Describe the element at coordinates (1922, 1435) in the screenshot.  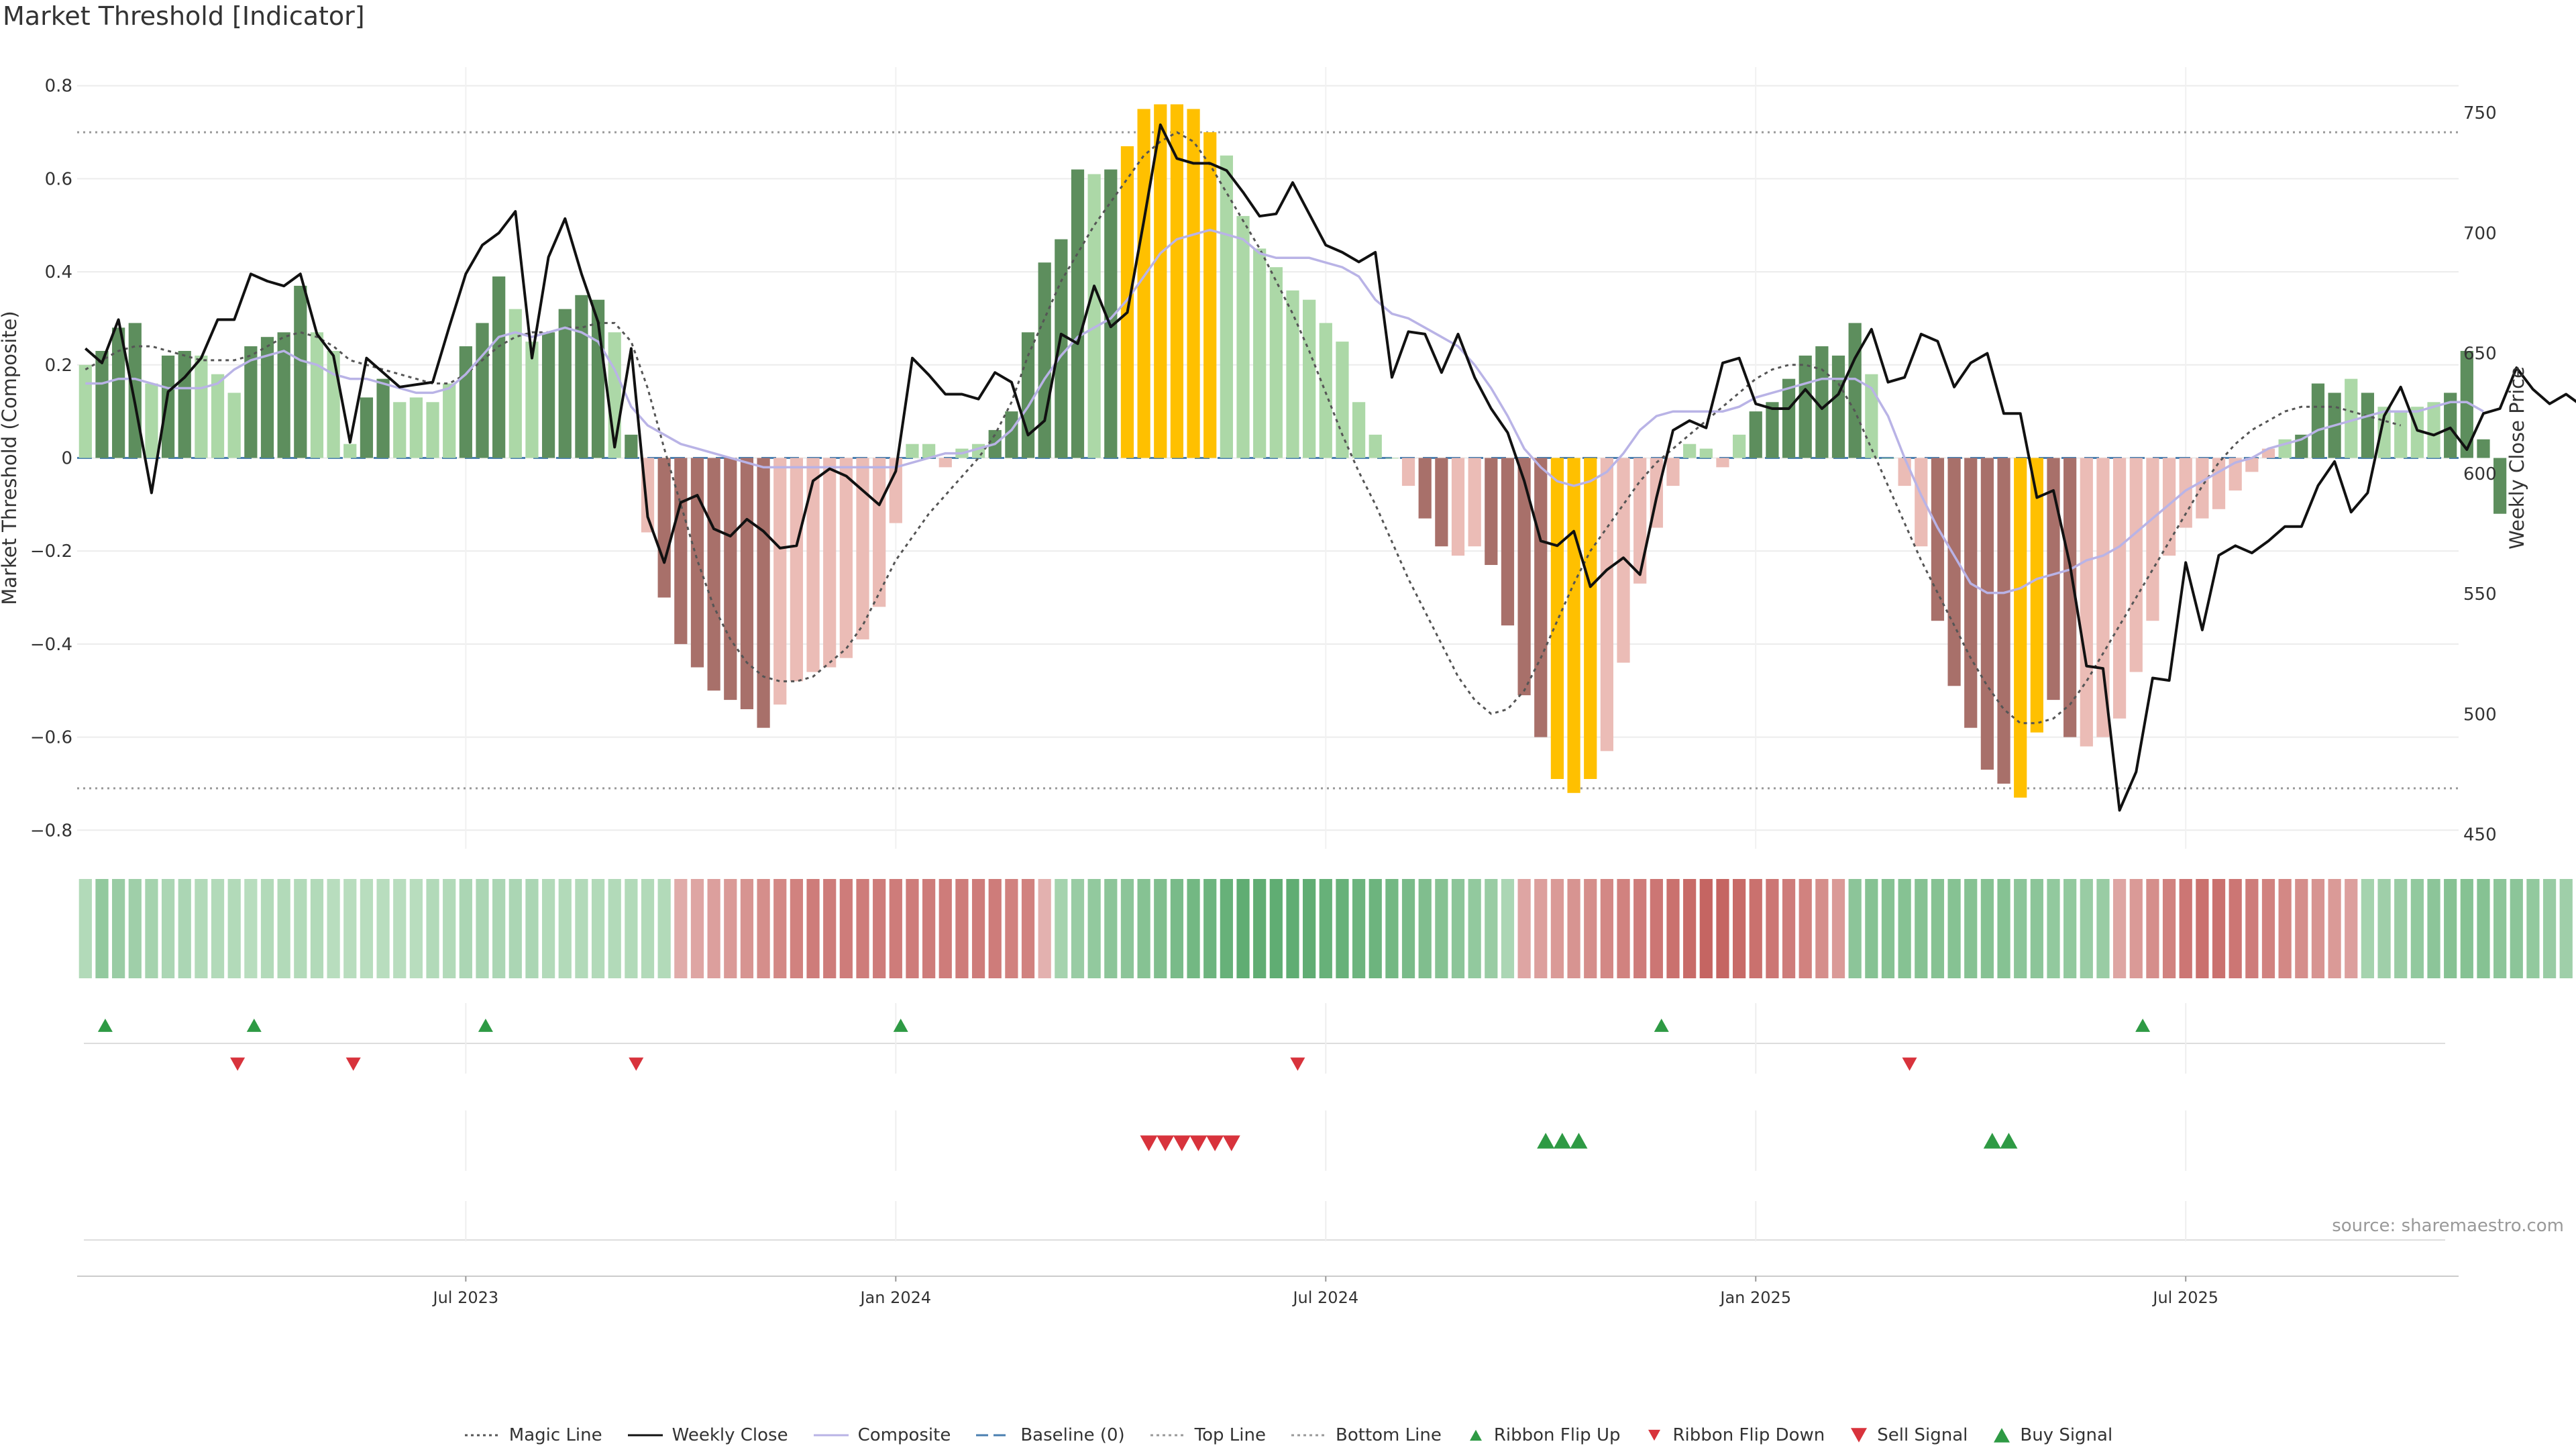
I see `legend-label: Sell Signal` at that location.